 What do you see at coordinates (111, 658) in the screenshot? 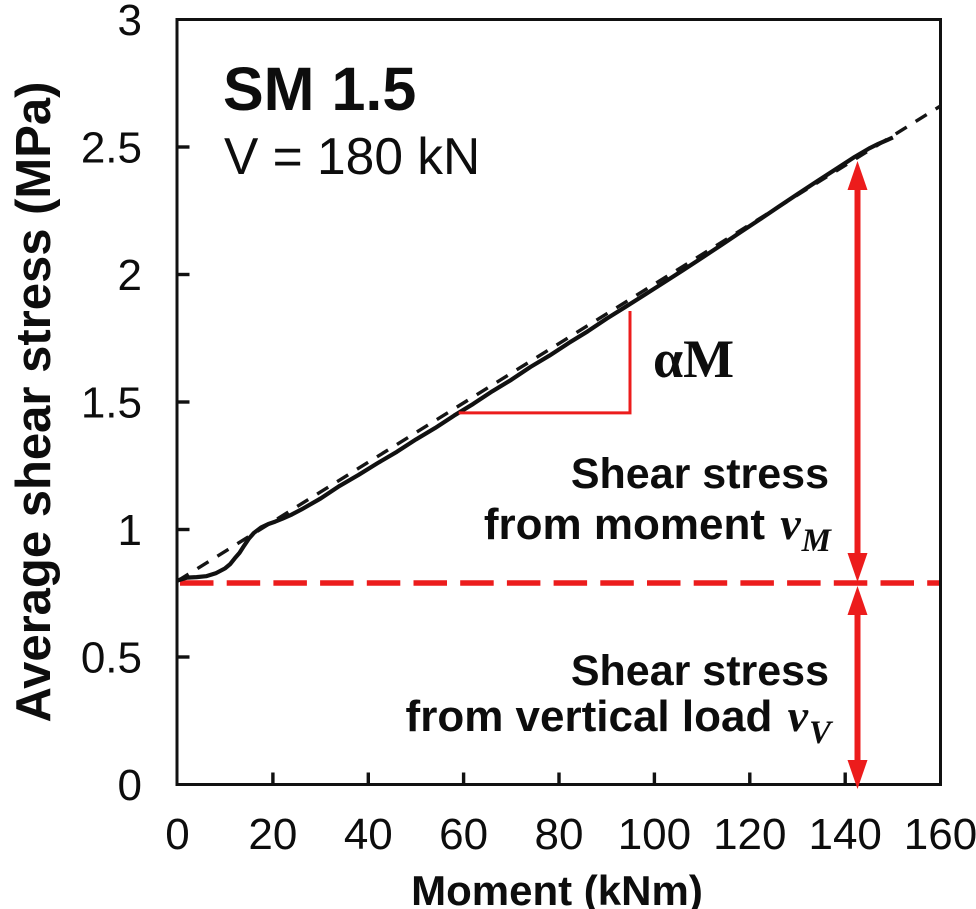
I see `svg-text: 0.5` at bounding box center [111, 658].